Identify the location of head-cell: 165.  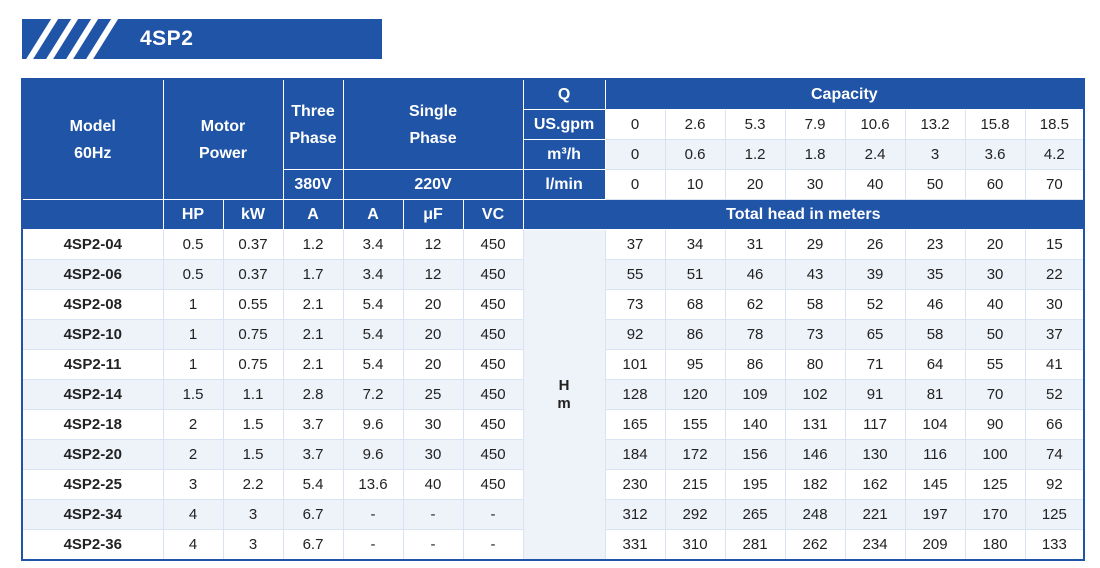
(635, 424).